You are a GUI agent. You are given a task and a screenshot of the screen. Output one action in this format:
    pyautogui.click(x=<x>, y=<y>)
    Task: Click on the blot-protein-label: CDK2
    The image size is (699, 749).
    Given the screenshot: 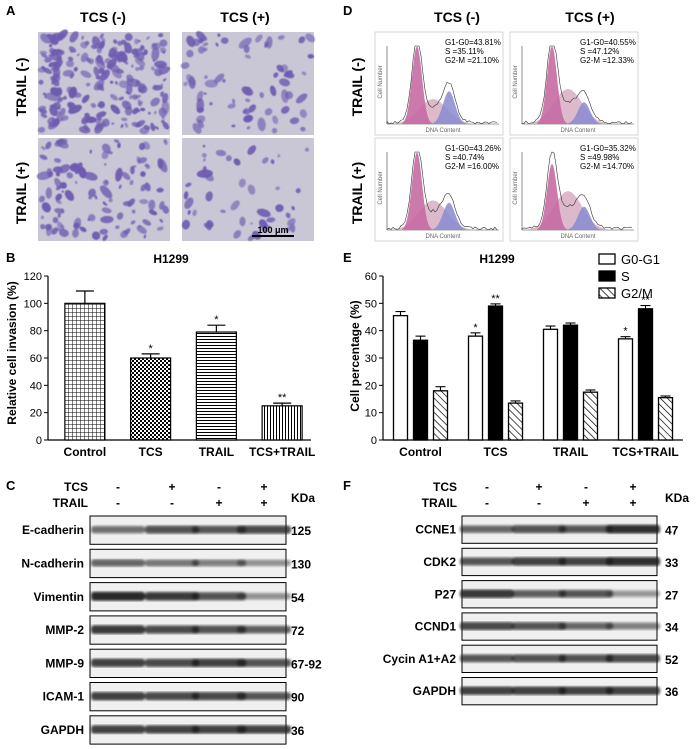 What is the action you would take?
    pyautogui.click(x=439, y=562)
    